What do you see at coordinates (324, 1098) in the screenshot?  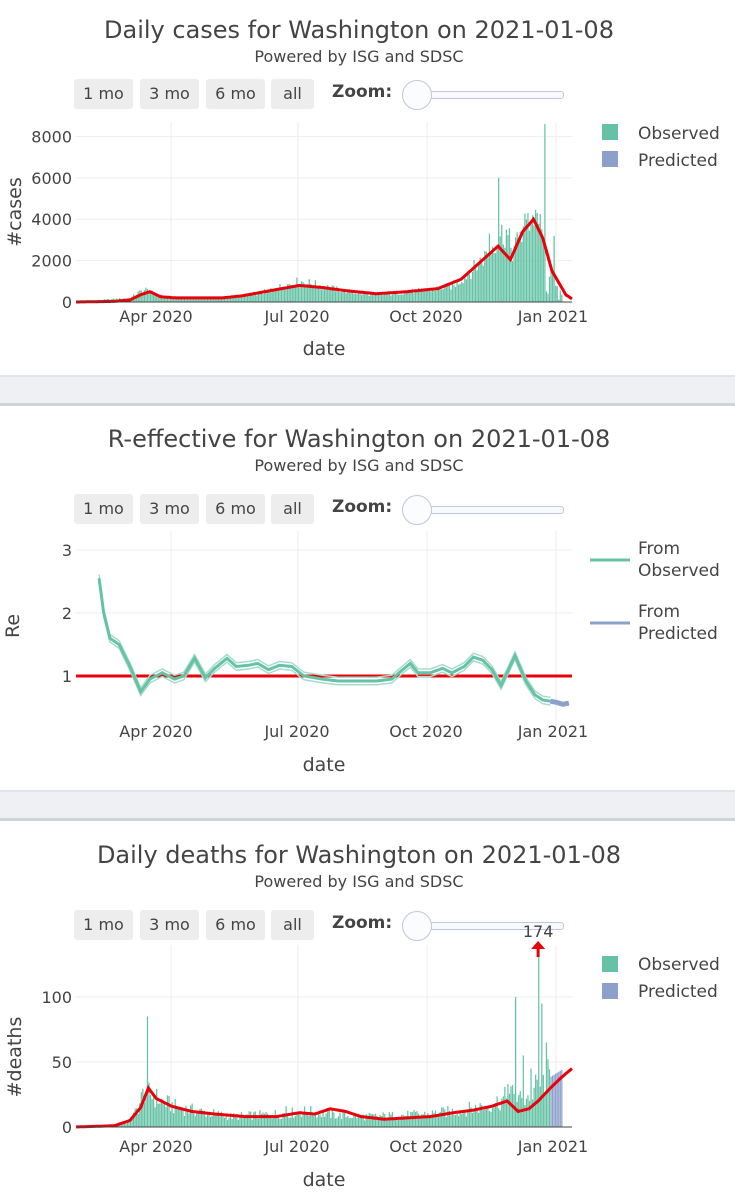 I see `trend-line` at bounding box center [324, 1098].